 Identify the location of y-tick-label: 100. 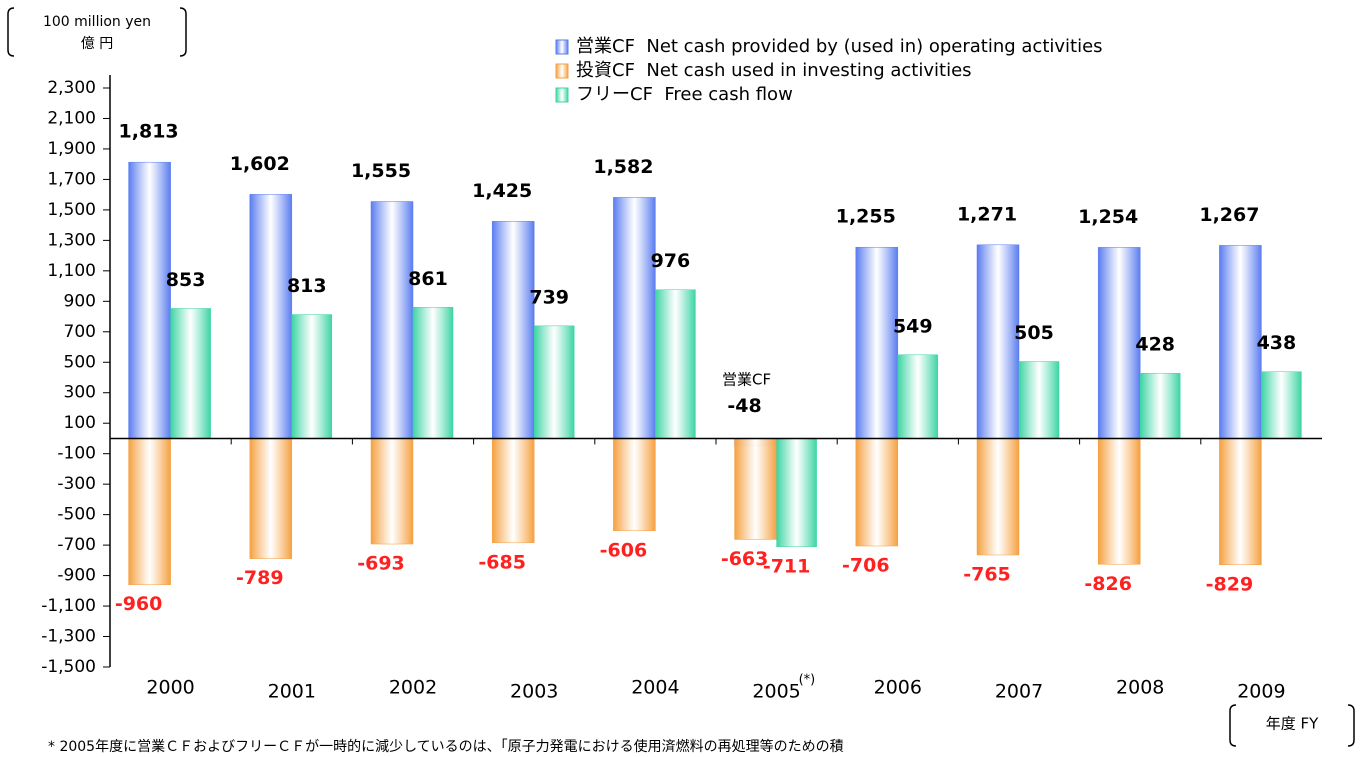
(80, 423).